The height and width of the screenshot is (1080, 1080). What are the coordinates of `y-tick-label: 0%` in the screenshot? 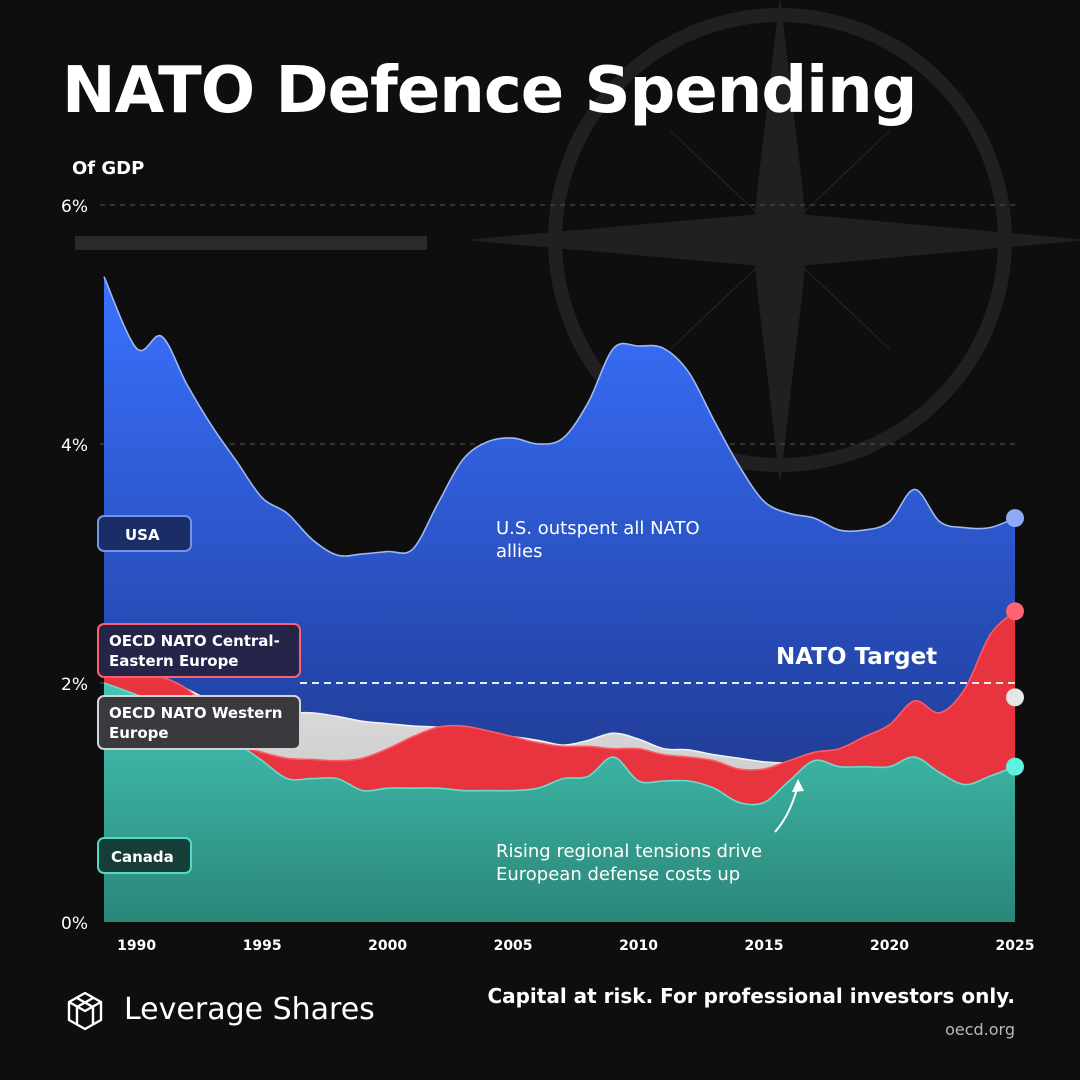 It's located at (74, 924).